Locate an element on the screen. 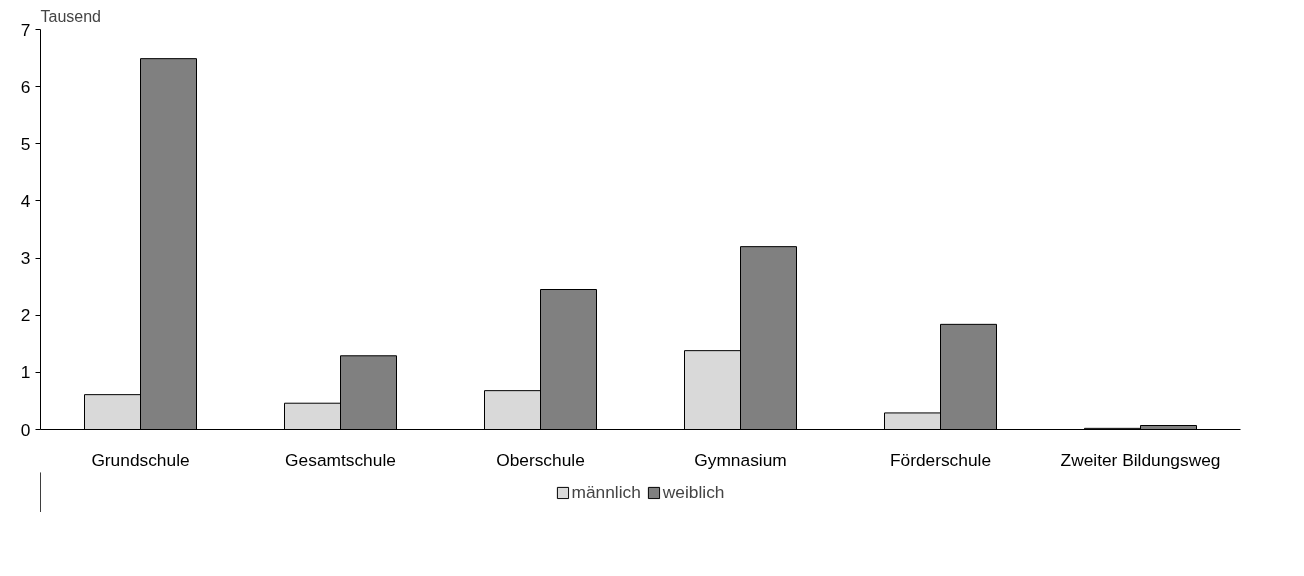 Image resolution: width=1304 pixels, height=576 pixels. x-tick-label: Grundschule is located at coordinates (140, 459).